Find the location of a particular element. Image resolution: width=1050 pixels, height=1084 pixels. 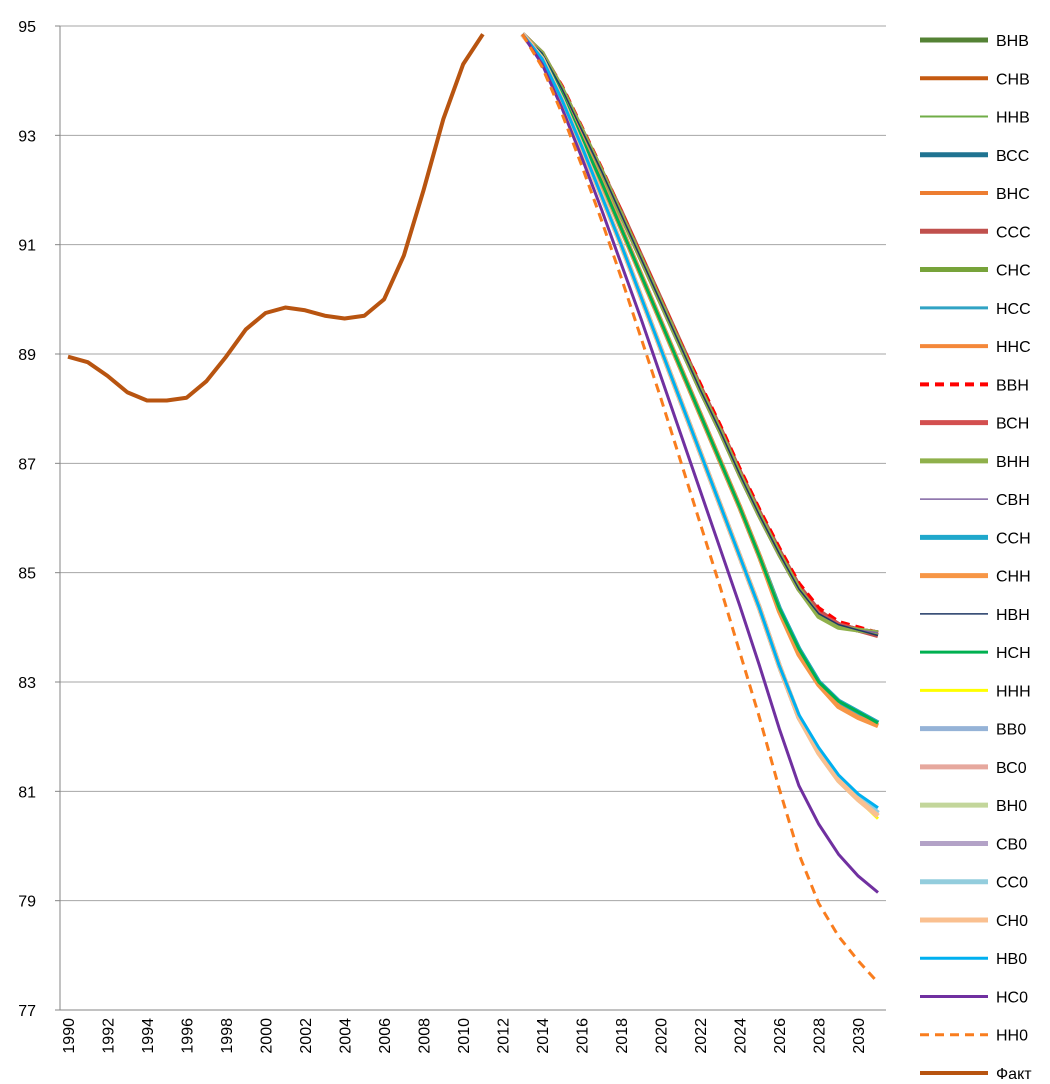

x-tick-label: 2002 is located at coordinates (306, 1036).